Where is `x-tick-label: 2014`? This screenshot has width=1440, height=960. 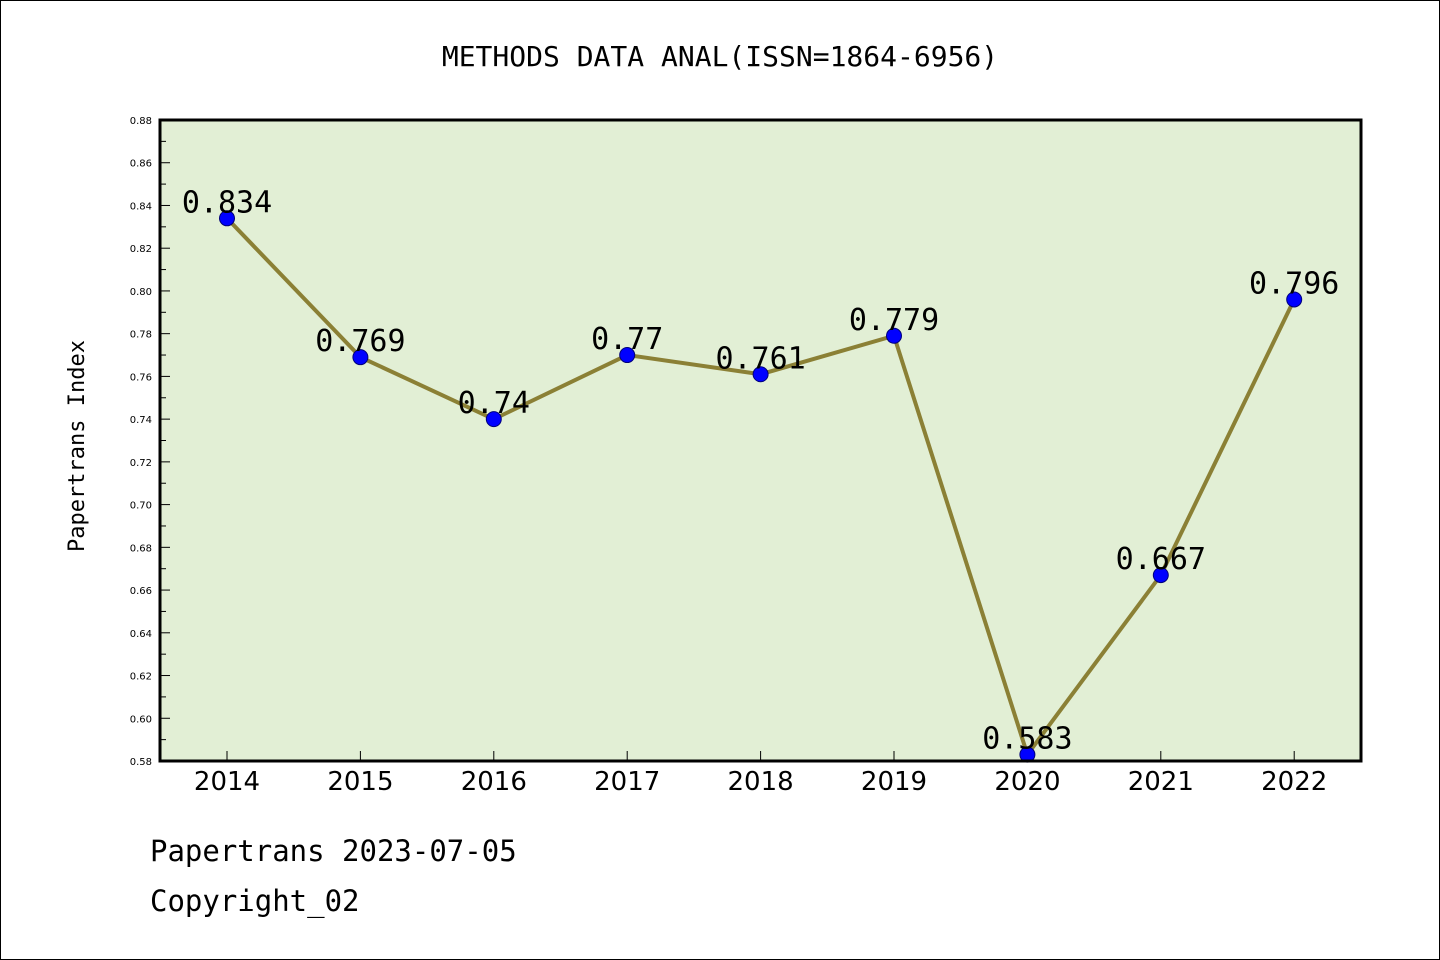
x-tick-label: 2014 is located at coordinates (227, 782).